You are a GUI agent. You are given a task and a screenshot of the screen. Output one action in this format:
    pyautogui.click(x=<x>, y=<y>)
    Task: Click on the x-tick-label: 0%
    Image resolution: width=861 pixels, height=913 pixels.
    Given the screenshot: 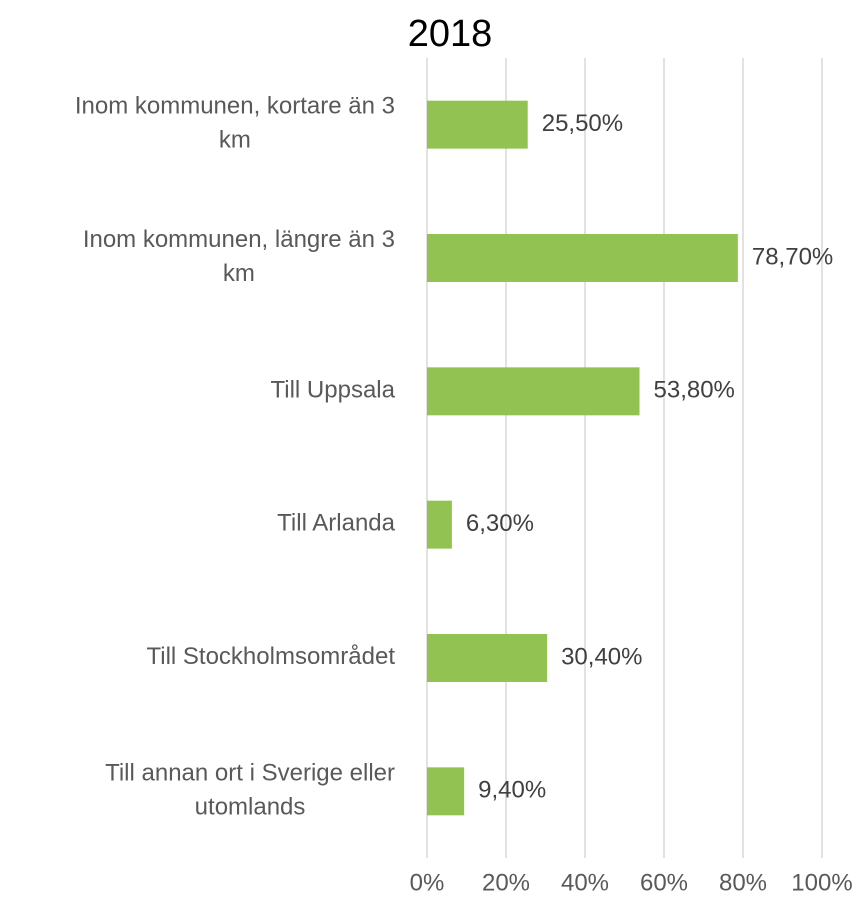 What is the action you would take?
    pyautogui.click(x=427, y=882)
    